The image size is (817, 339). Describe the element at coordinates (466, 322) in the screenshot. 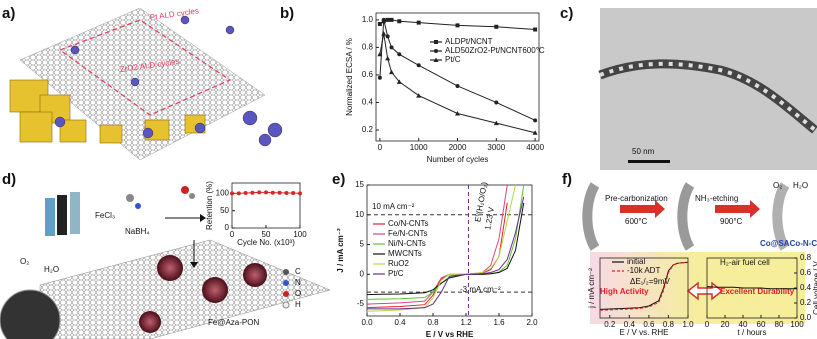

I see `x-tick-label: 1.2` at that location.